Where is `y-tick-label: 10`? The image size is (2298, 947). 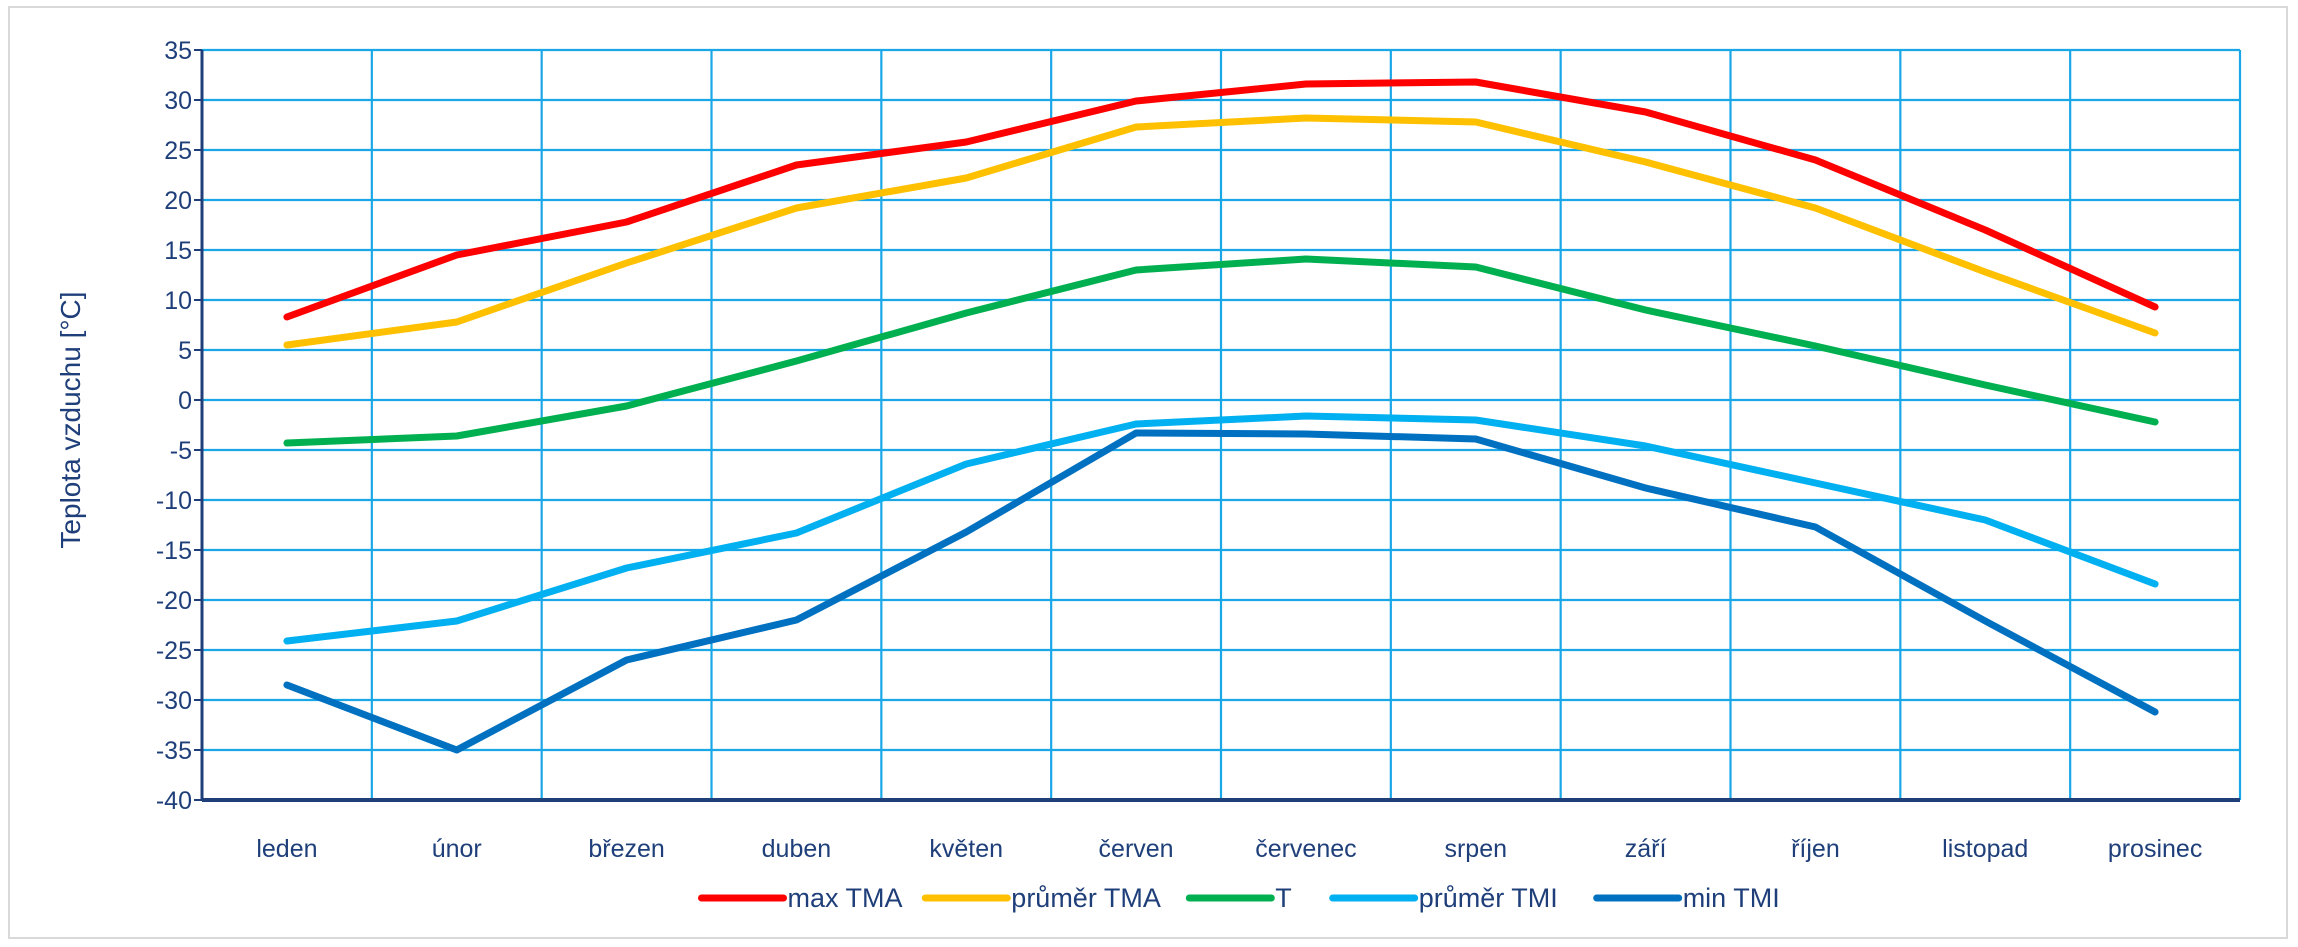 y-tick-label: 10 is located at coordinates (178, 301).